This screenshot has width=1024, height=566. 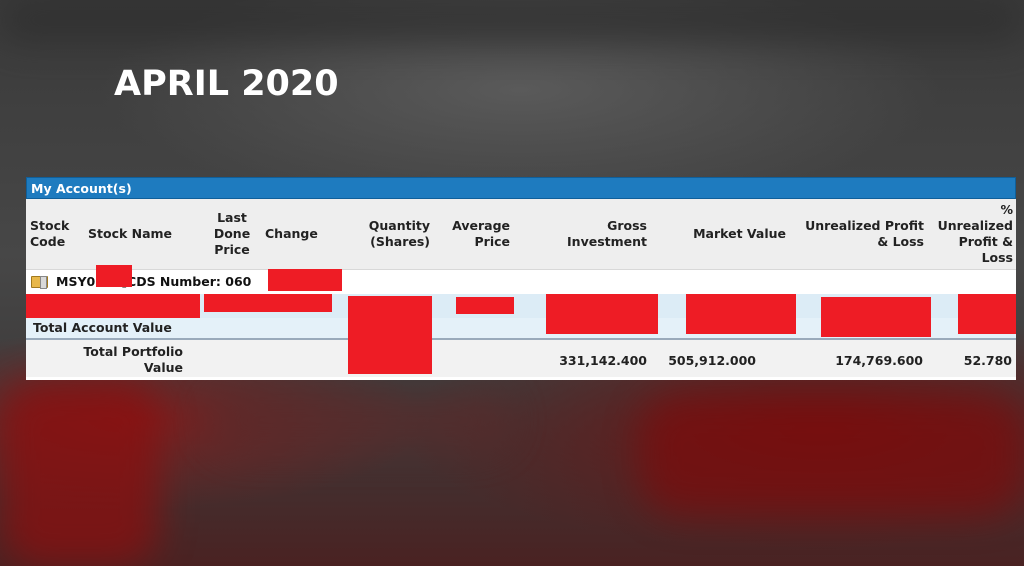 What do you see at coordinates (80, 473) in the screenshot?
I see `background-blur-left` at bounding box center [80, 473].